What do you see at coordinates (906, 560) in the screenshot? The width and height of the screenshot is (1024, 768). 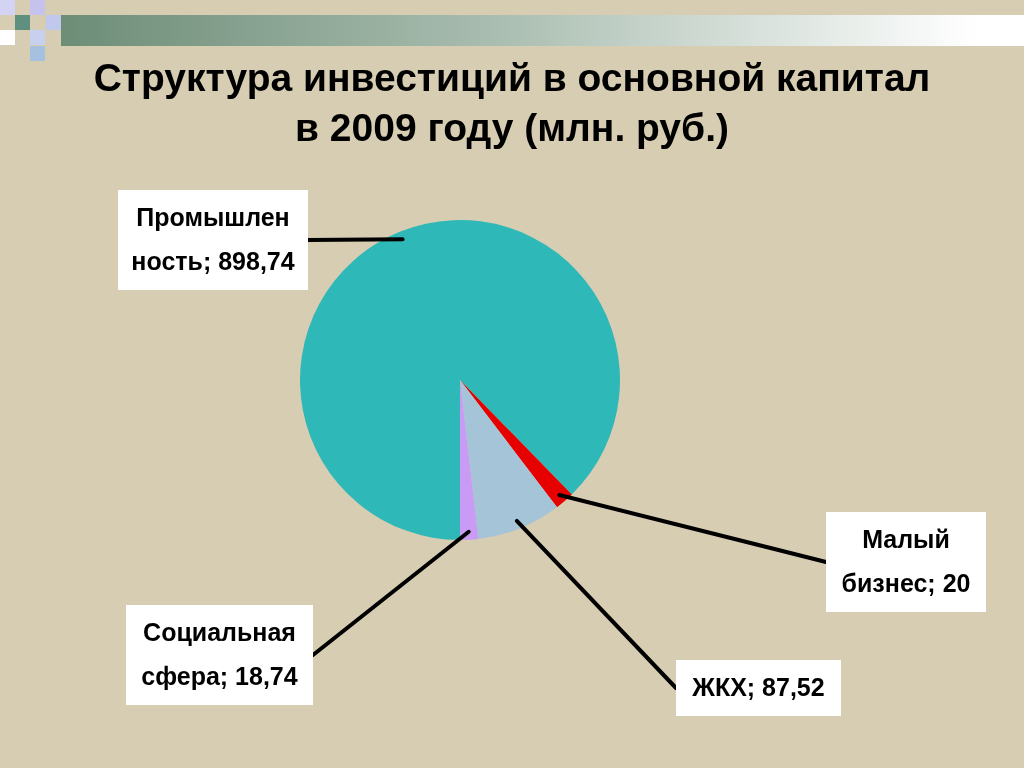 I see `slice-label: Малый бизнес; 20` at bounding box center [906, 560].